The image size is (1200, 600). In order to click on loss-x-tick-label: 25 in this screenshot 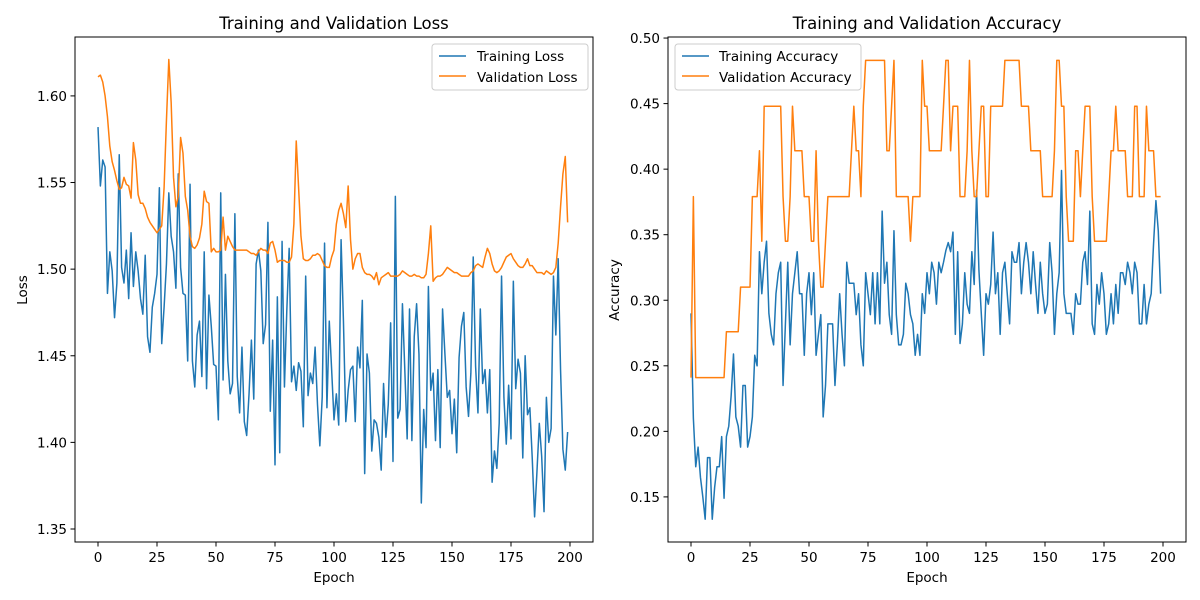, I will do `click(156, 558)`.